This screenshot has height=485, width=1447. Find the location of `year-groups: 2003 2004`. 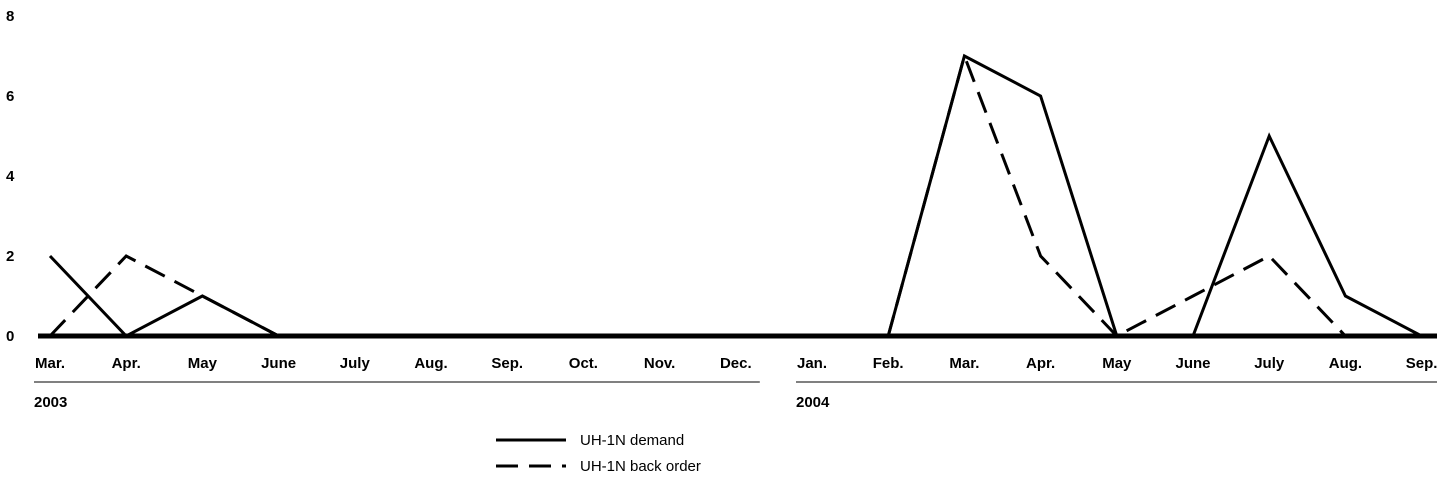

year-groups: 2003 2004 is located at coordinates (735, 396).